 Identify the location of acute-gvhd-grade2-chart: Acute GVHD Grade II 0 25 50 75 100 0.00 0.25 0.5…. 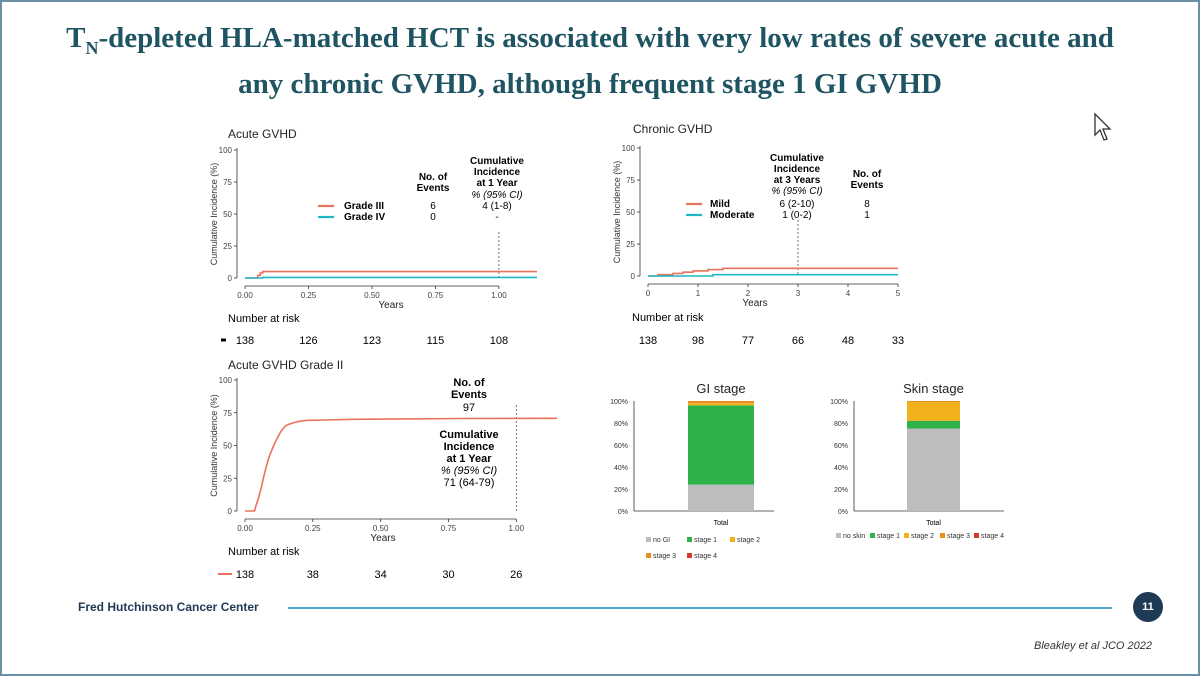
(383, 469).